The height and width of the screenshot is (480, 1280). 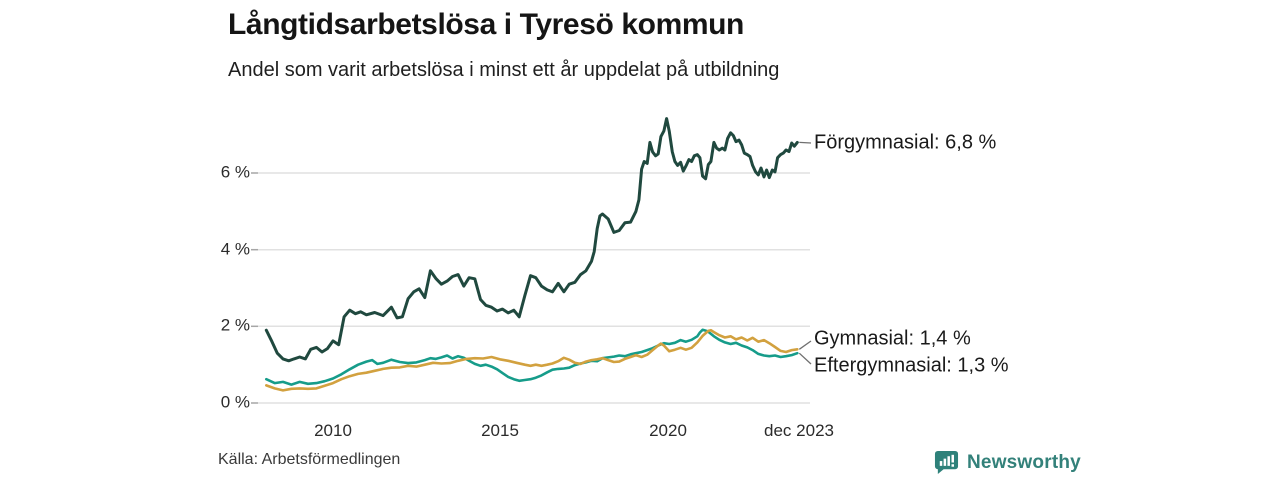 I want to click on source-note: Källa: Arbetsförmedlingen, so click(x=309, y=459).